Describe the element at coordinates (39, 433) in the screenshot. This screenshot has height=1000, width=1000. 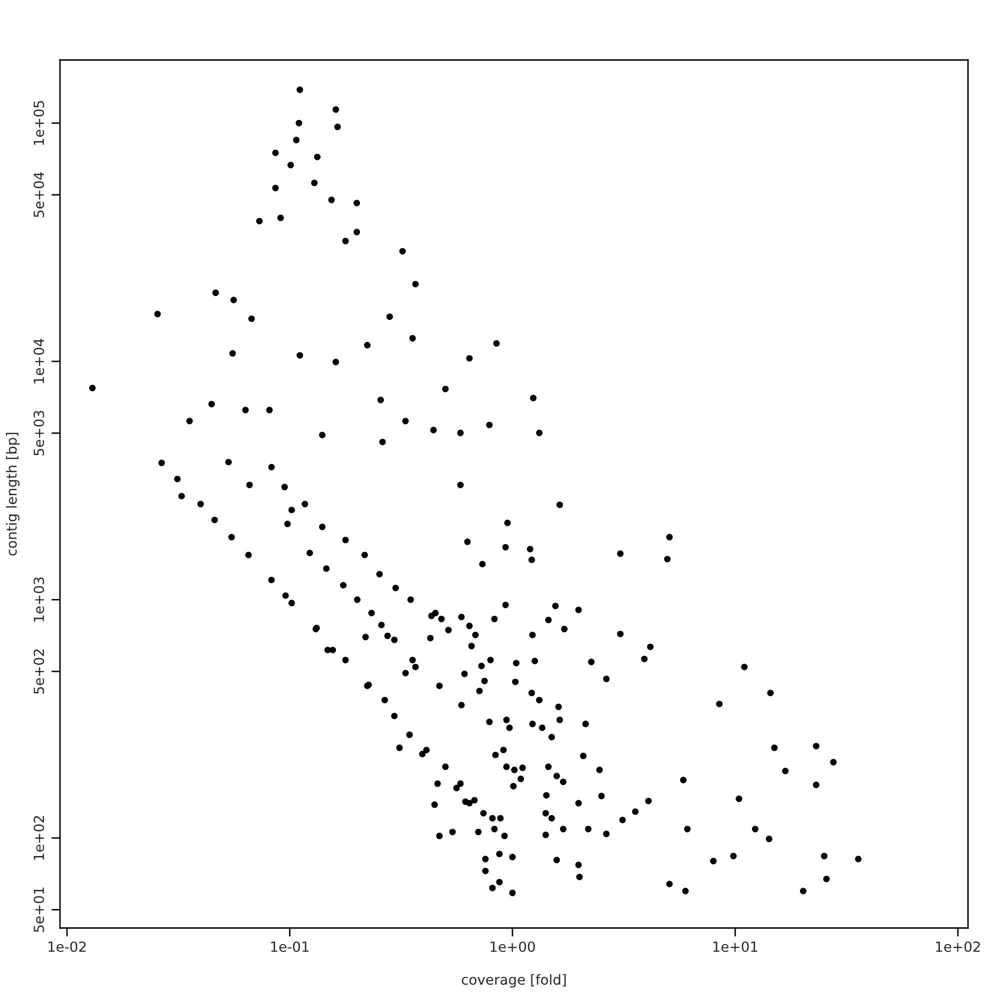
I see `y-tick-label: 5e+03` at that location.